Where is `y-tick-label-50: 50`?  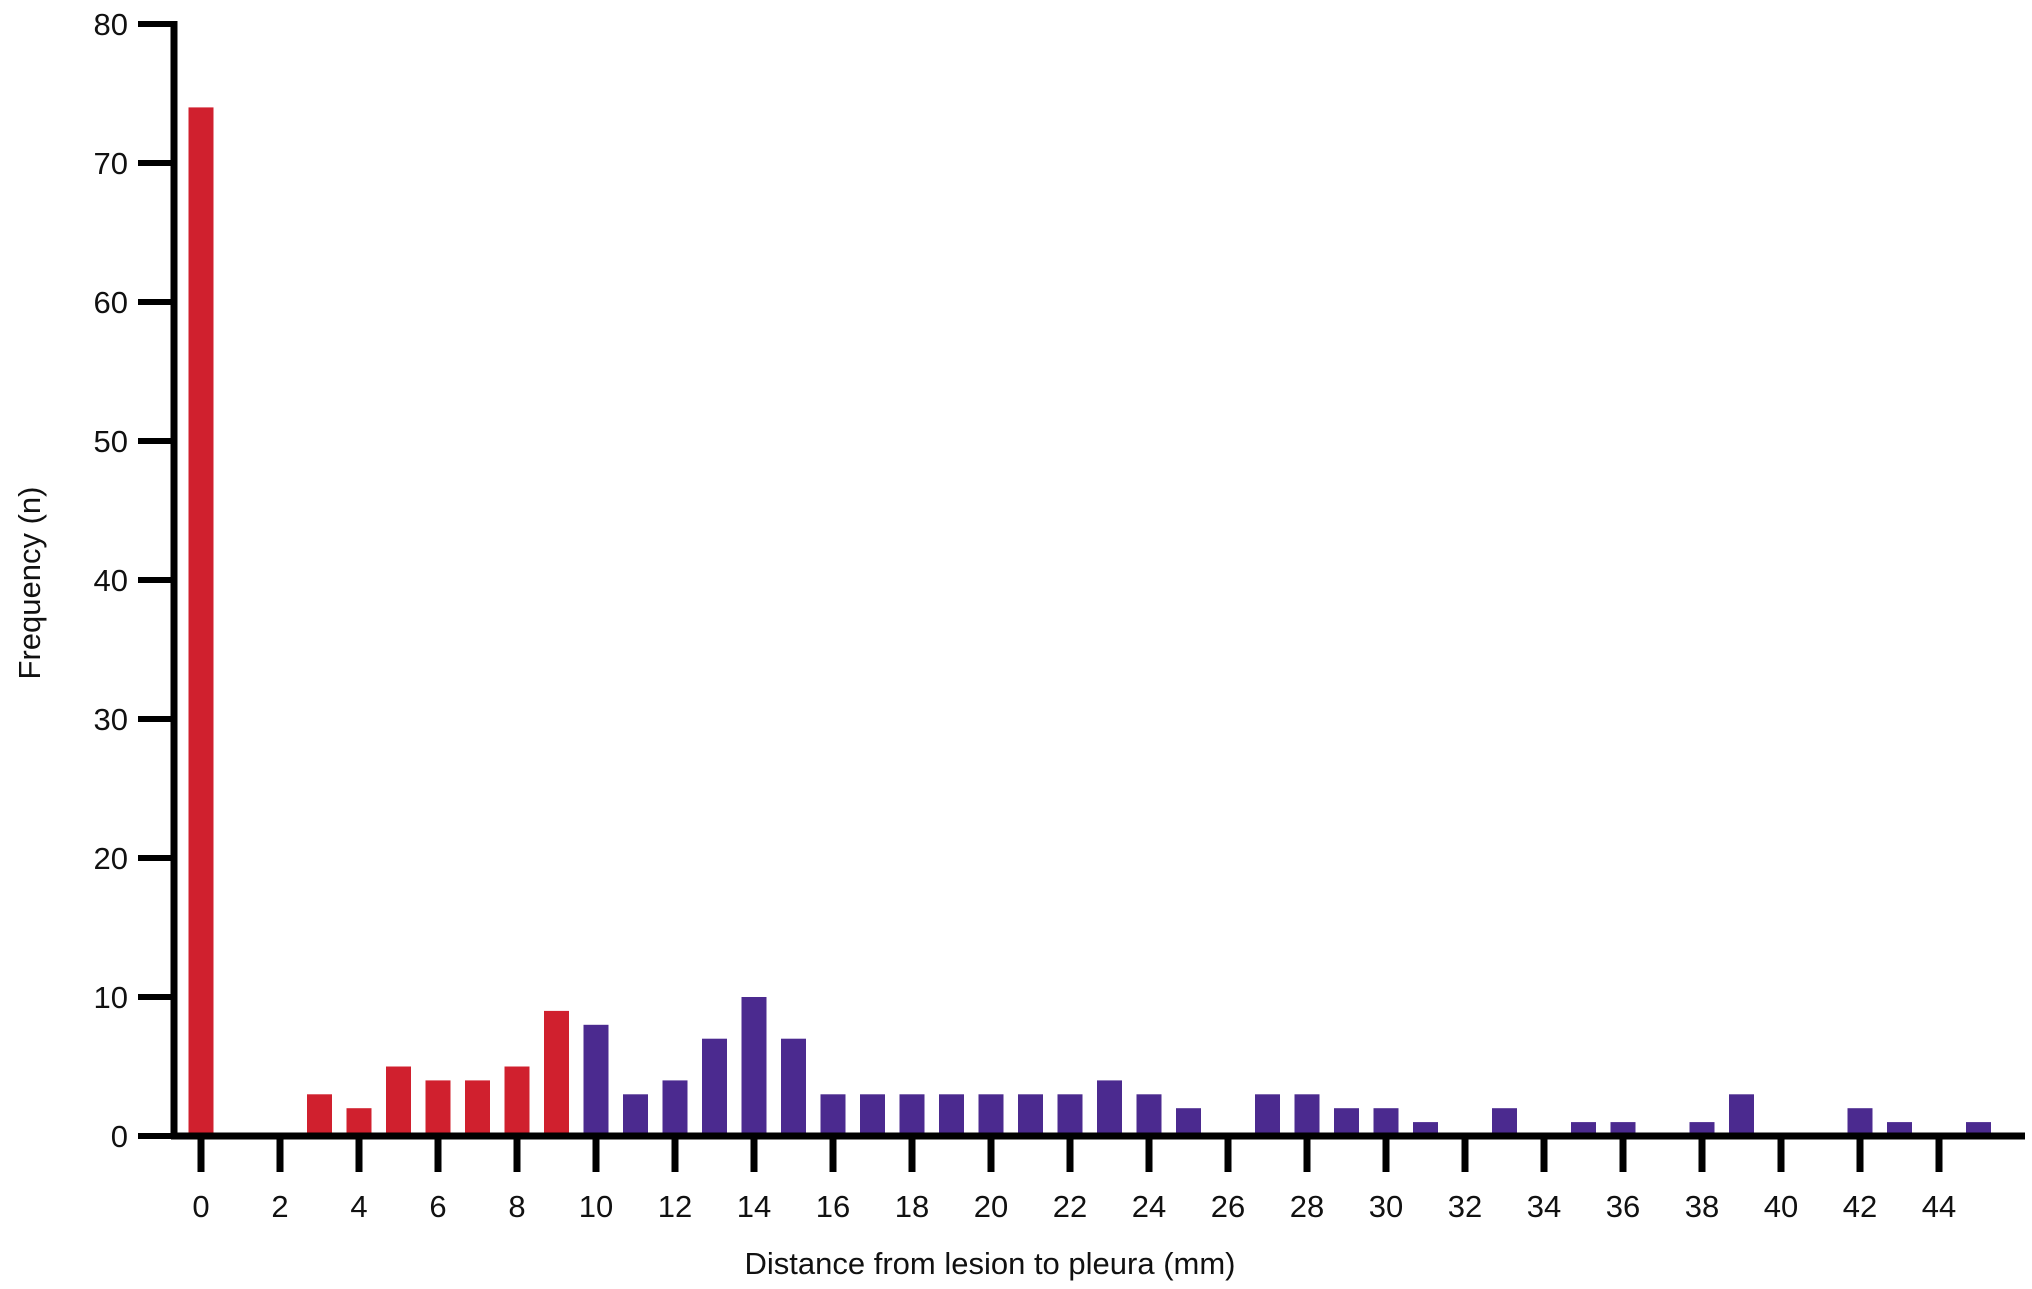 y-tick-label-50: 50 is located at coordinates (111, 441).